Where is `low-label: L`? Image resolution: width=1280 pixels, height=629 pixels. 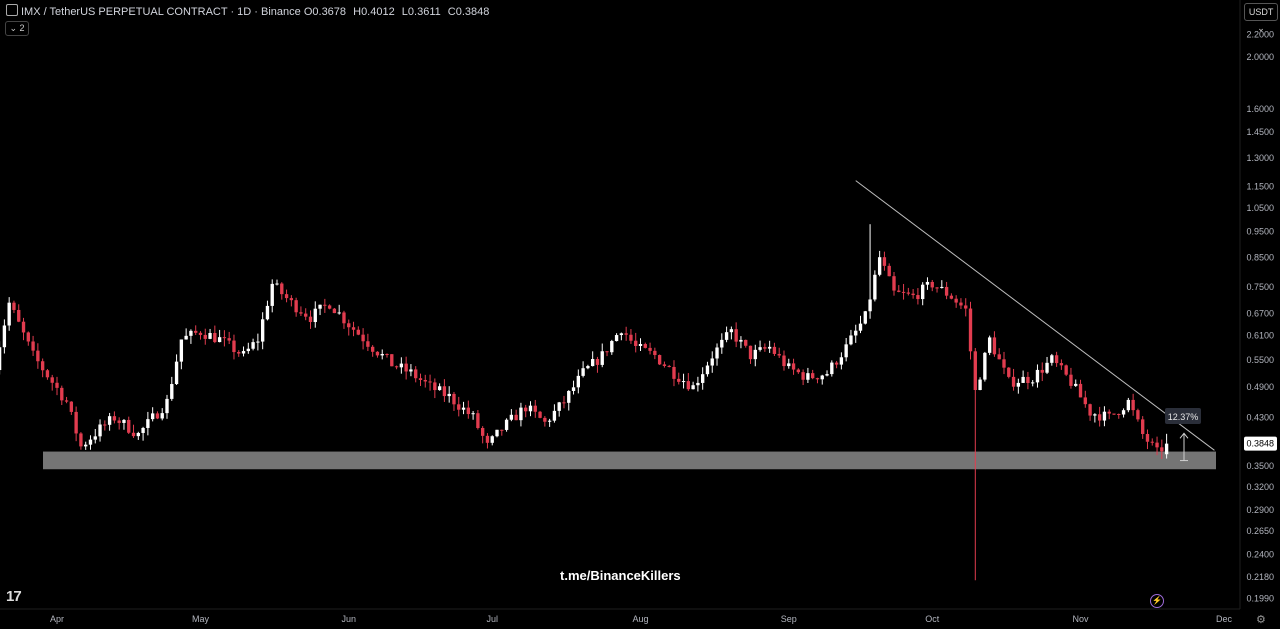 low-label: L is located at coordinates (404, 12).